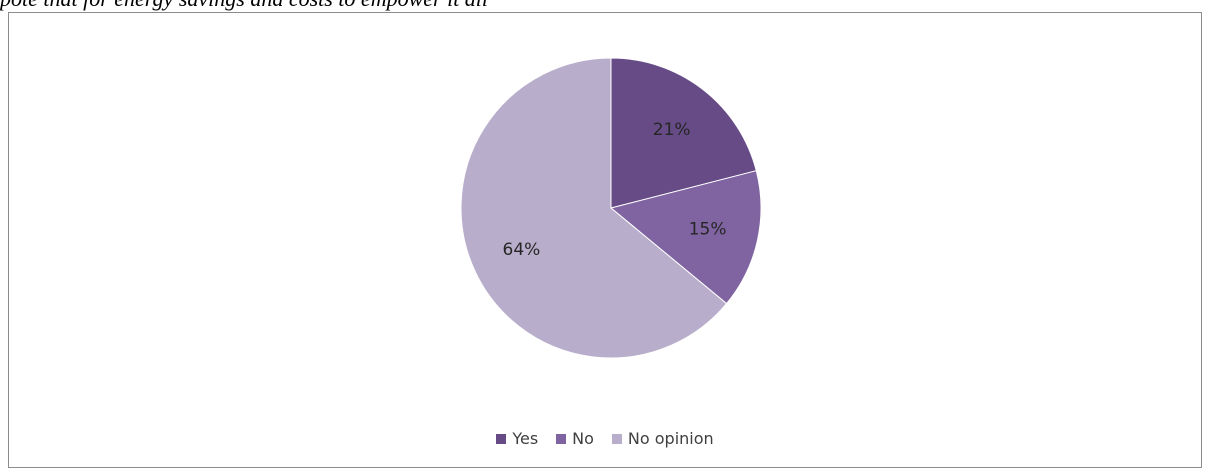  I want to click on data-label-no: 15%, so click(708, 230).